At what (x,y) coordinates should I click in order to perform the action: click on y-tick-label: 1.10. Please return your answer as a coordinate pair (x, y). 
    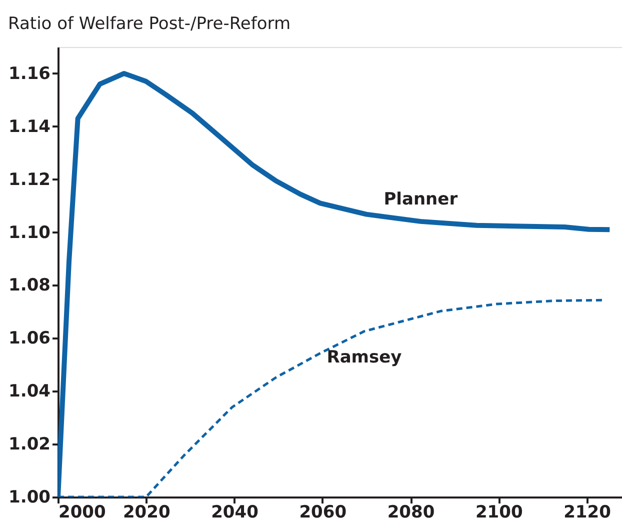
    Looking at the image, I should click on (29, 232).